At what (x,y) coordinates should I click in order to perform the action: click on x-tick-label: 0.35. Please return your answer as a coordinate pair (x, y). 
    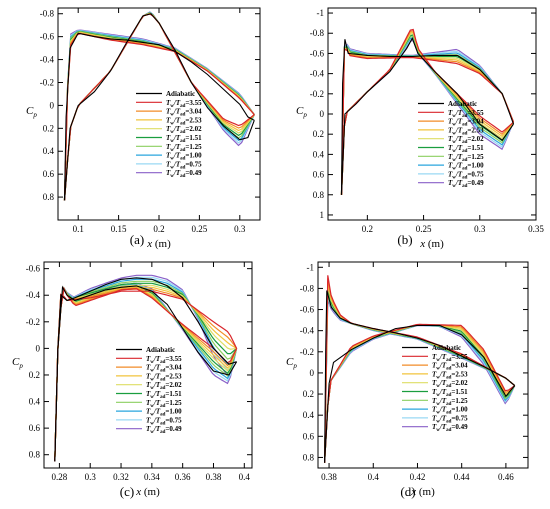
    Looking at the image, I should click on (536, 229).